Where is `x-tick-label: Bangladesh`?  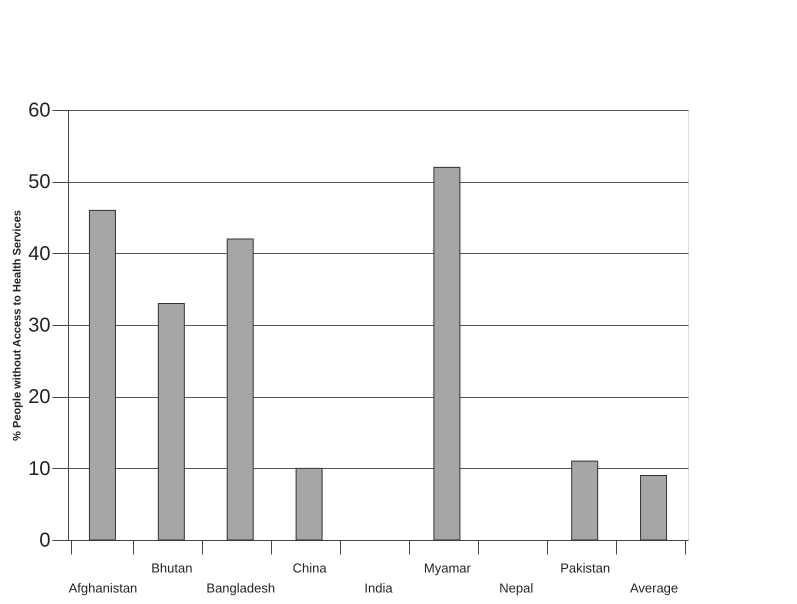
x-tick-label: Bangladesh is located at coordinates (241, 588).